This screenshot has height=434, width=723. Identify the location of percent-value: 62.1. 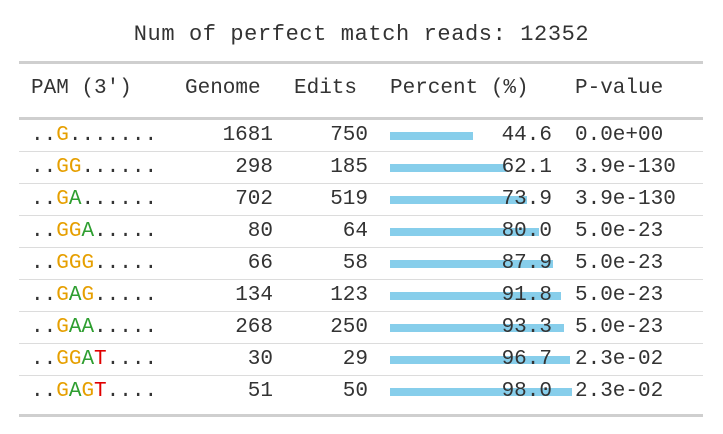
(526, 167).